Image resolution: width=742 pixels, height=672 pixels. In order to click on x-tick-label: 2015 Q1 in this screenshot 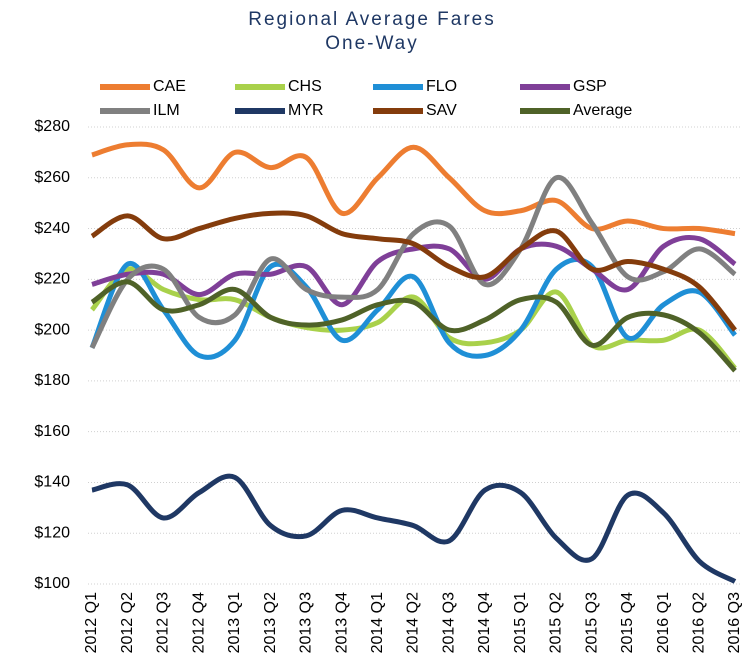, I will do `click(520, 622)`.